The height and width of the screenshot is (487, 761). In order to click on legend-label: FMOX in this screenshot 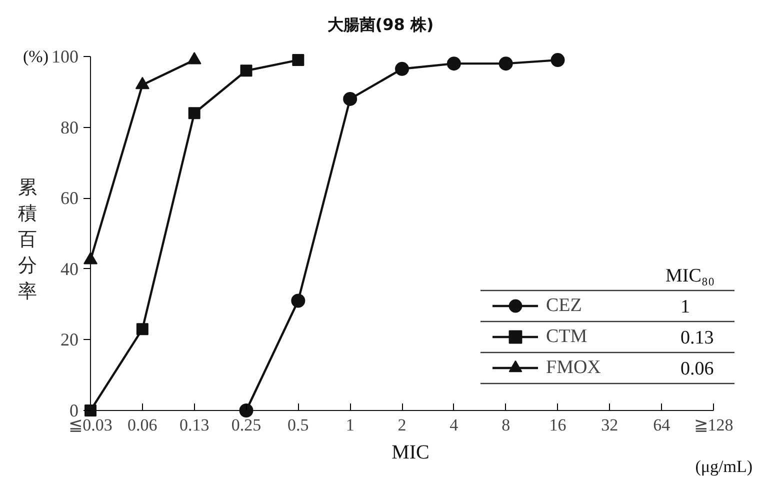, I will do `click(573, 368)`.